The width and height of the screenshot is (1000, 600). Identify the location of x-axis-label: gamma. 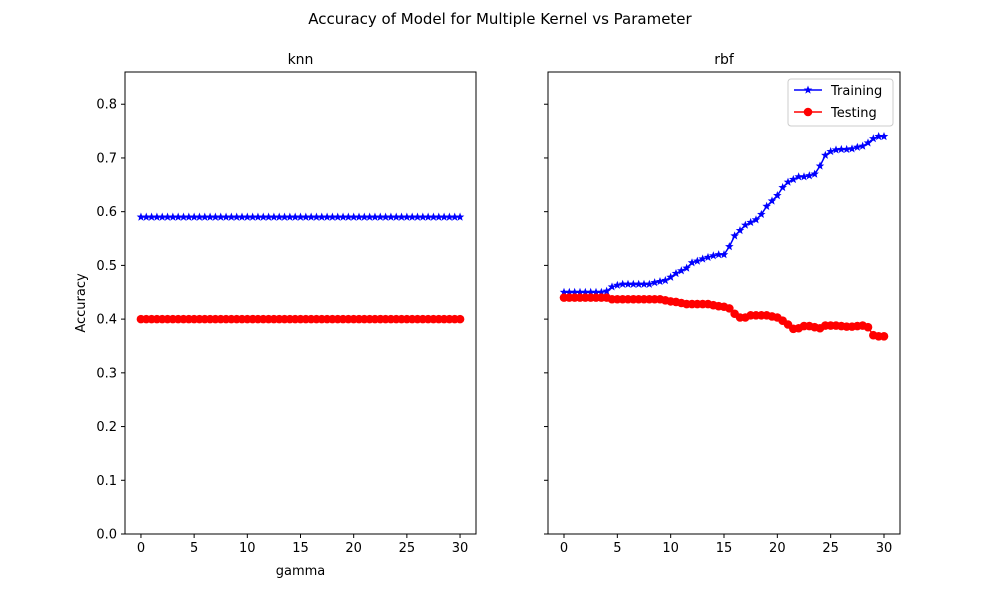
(301, 571).